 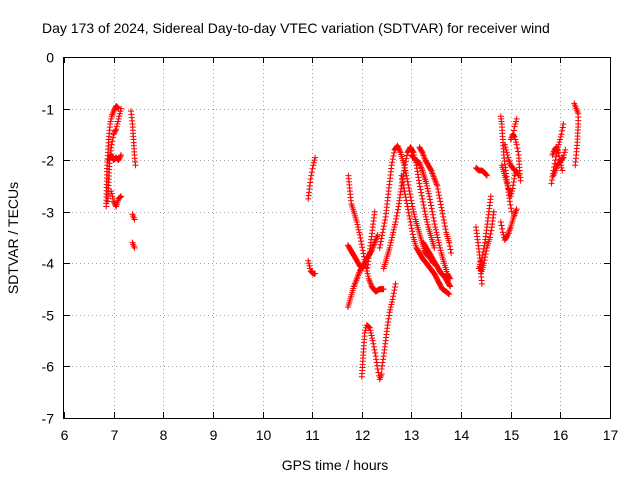 What do you see at coordinates (340, 435) in the screenshot?
I see `x-axis-tick-labels: 6 7 8 9 10 11 12 13 14 15 16 17` at bounding box center [340, 435].